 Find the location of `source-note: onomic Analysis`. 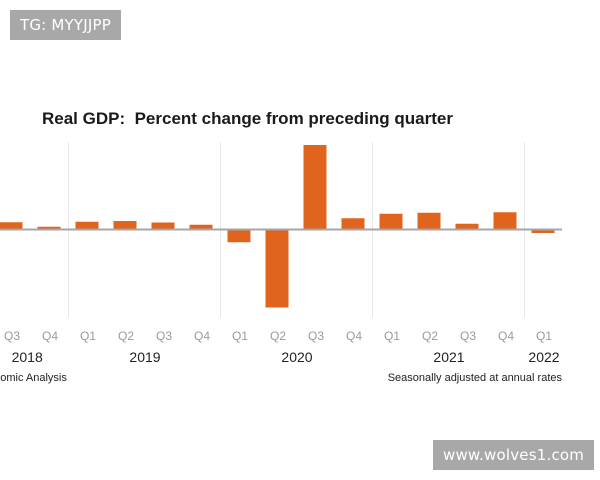

source-note: onomic Analysis is located at coordinates (33, 378).